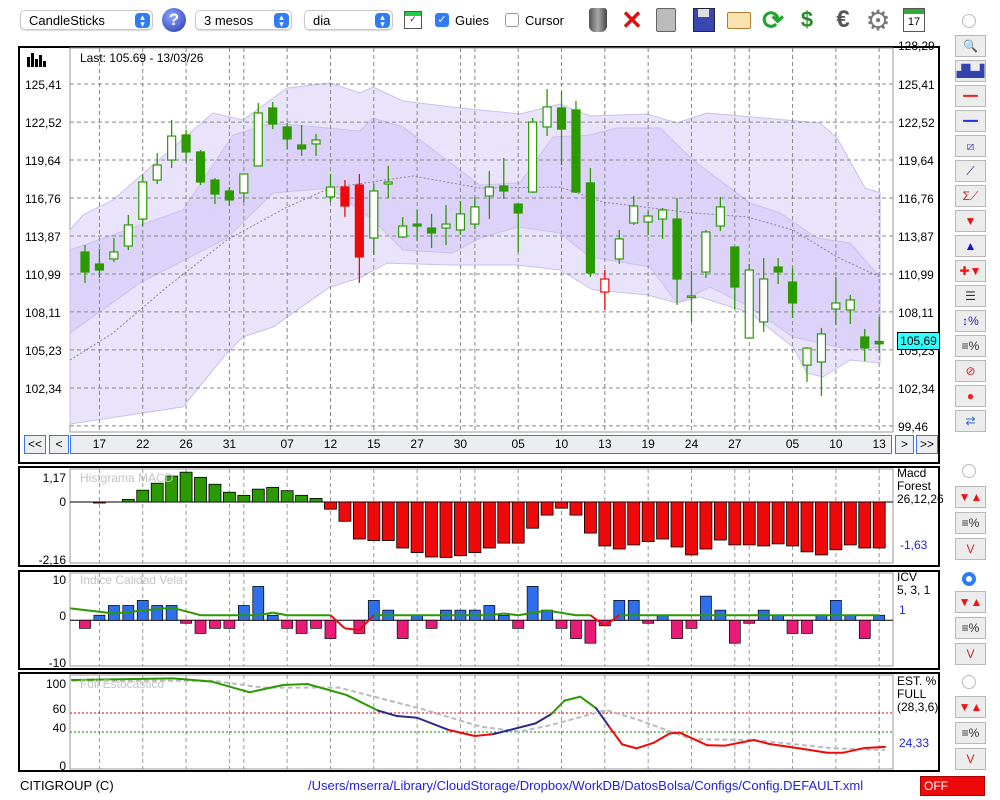  I want to click on stoch-plot-area, so click(481, 722).